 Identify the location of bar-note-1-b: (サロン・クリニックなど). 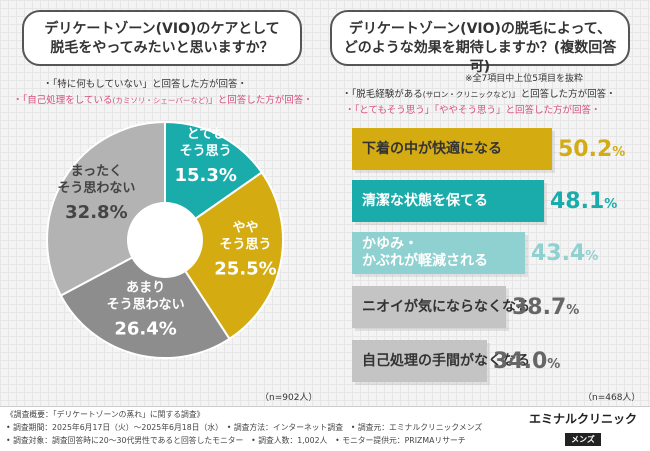
(467, 94).